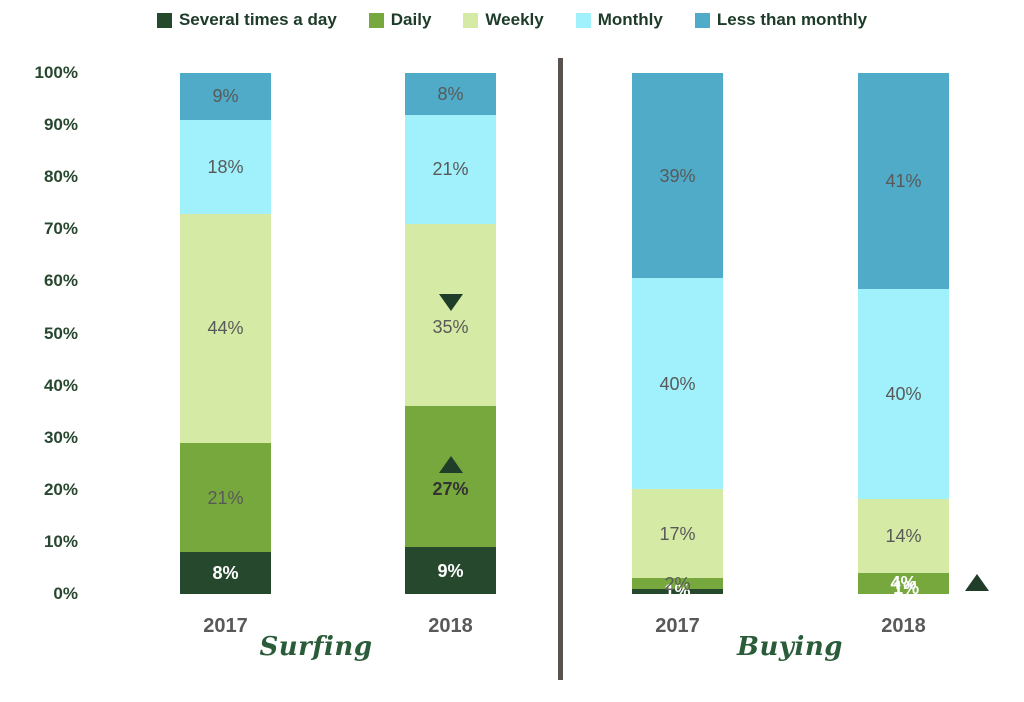 This screenshot has width=1024, height=702. I want to click on segment-content: 44%, so click(225, 328).